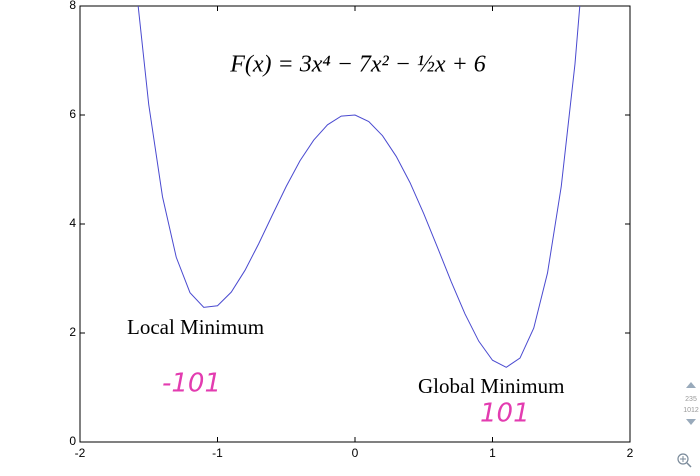  Describe the element at coordinates (72, 114) in the screenshot. I see `y-tick-label: 6` at that location.